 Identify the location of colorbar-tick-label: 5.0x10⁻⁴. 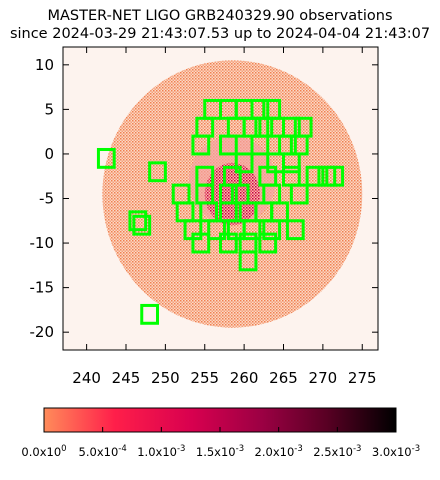
(103, 451).